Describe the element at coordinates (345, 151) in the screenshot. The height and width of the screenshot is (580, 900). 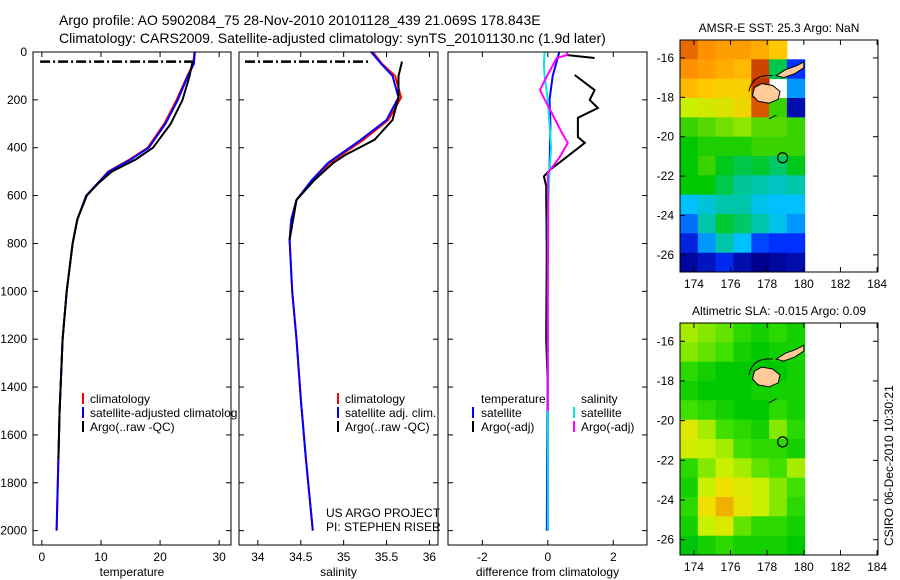
I see `series-line-argo-raw-qc-` at that location.